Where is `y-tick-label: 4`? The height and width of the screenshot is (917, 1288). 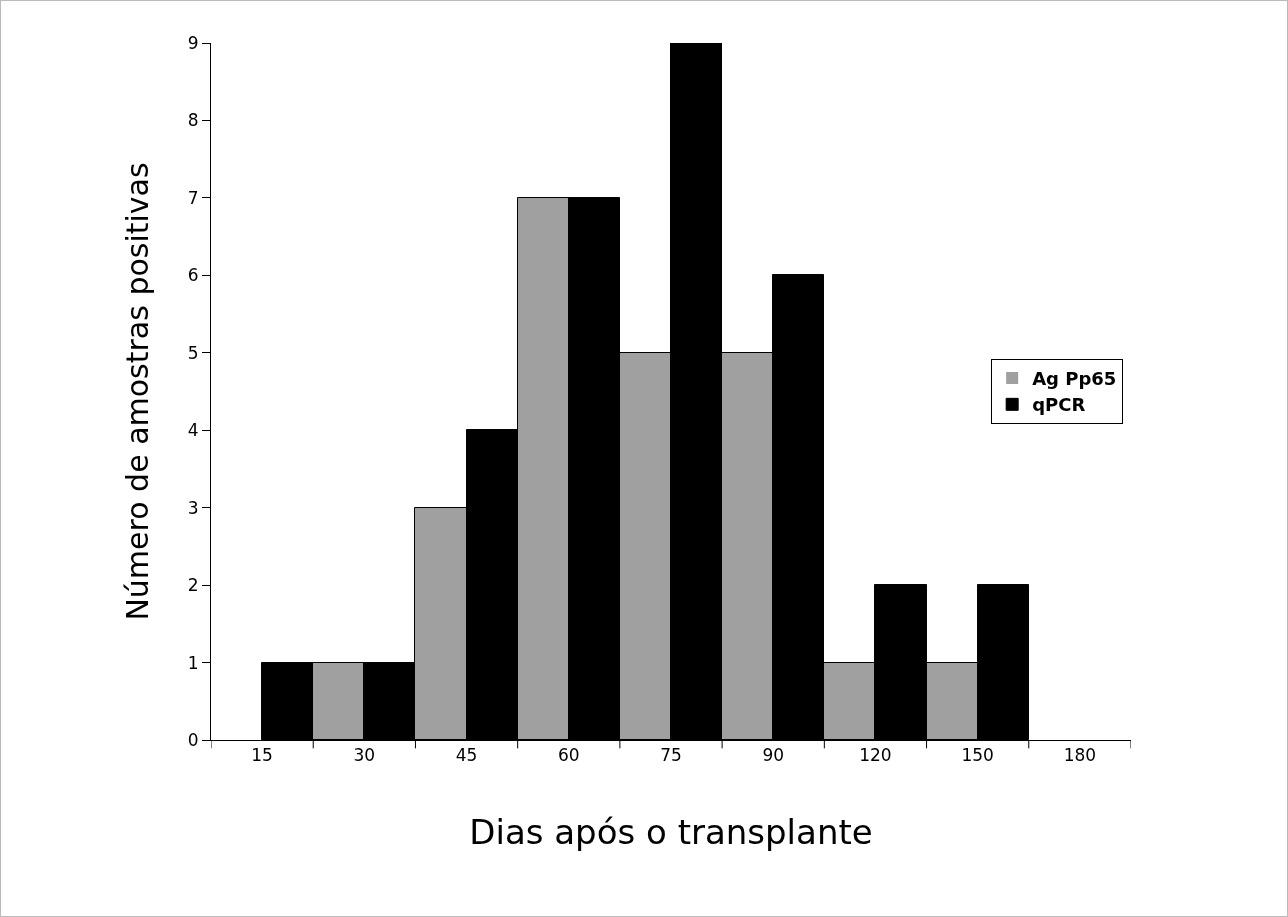
y-tick-label: 4 is located at coordinates (193, 430).